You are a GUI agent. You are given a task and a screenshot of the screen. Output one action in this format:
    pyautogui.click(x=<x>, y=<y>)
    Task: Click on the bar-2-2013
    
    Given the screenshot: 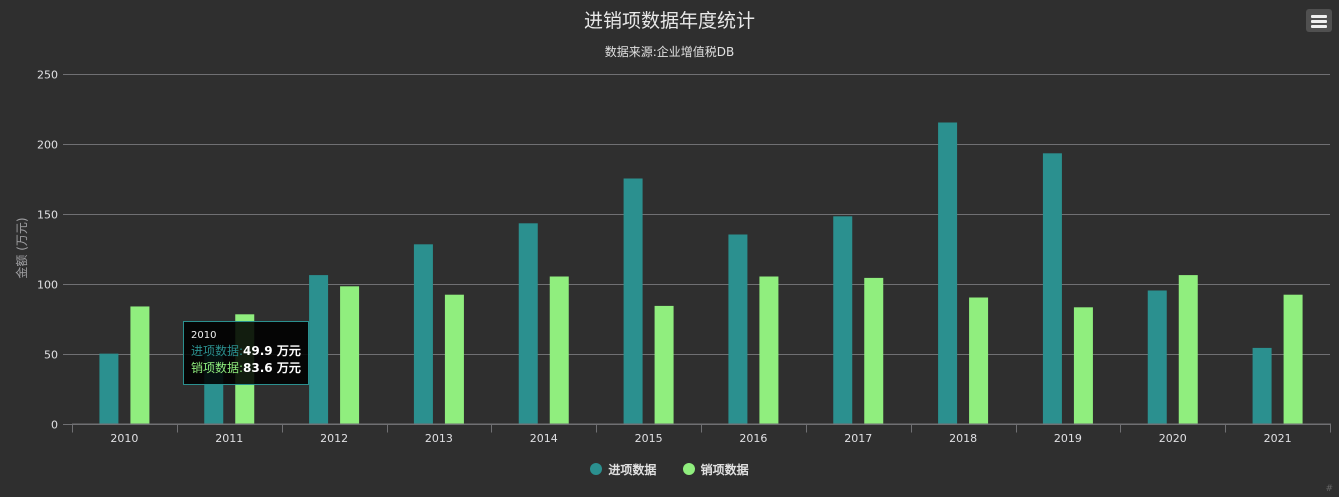 What is the action you would take?
    pyautogui.click(x=454, y=359)
    